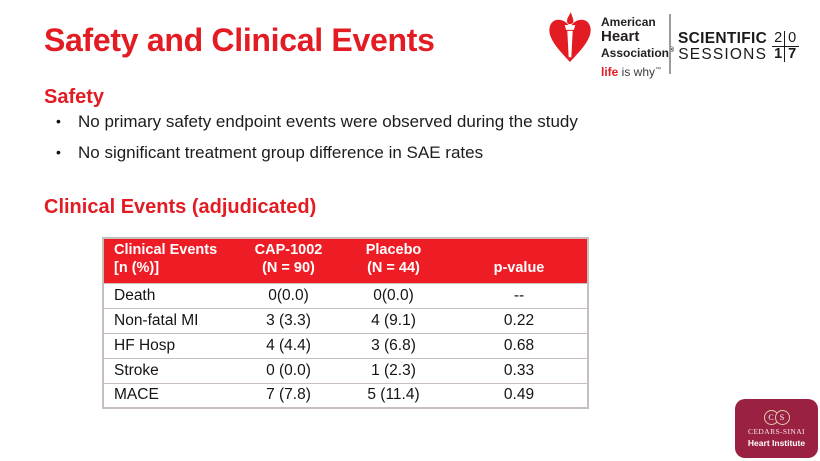 Image resolution: width=820 pixels, height=461 pixels. What do you see at coordinates (288, 370) in the screenshot?
I see `cell-cap-1002: 0 (0.0)` at bounding box center [288, 370].